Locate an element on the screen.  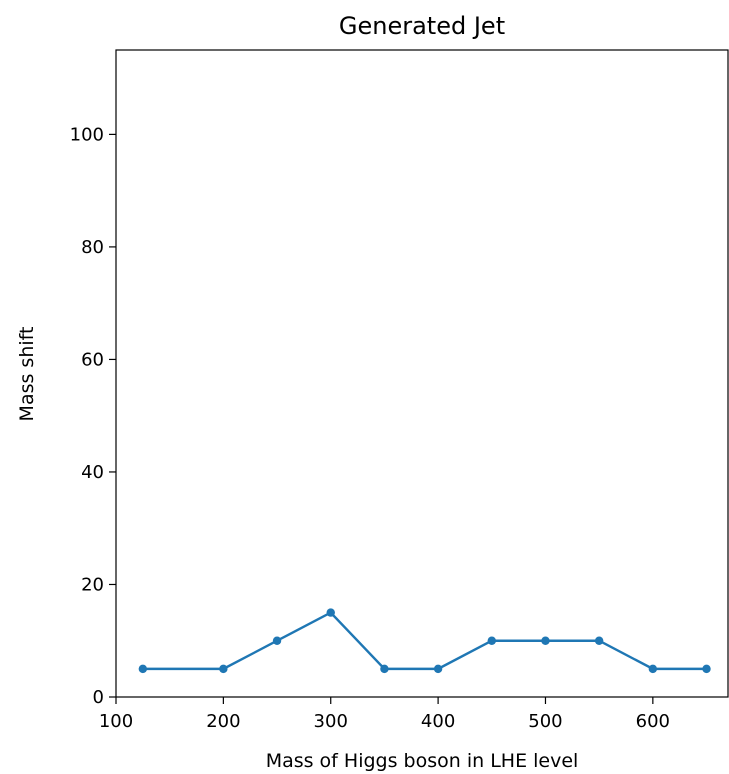
series-layer is located at coordinates (424, 641).